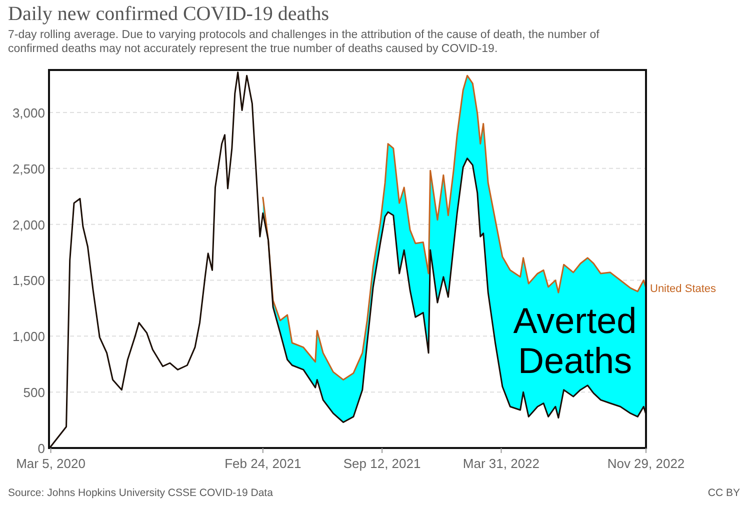 The image size is (748, 514). I want to click on y-tick-label: 500, so click(34, 392).